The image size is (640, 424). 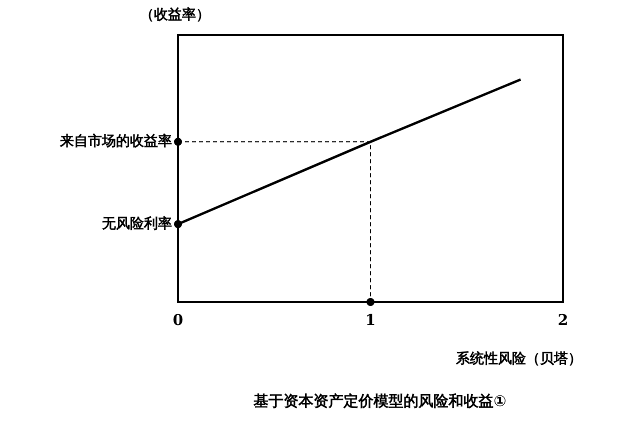 What do you see at coordinates (519, 359) in the screenshot?
I see `x-axis-title: 系统性风险（贝塔）` at bounding box center [519, 359].